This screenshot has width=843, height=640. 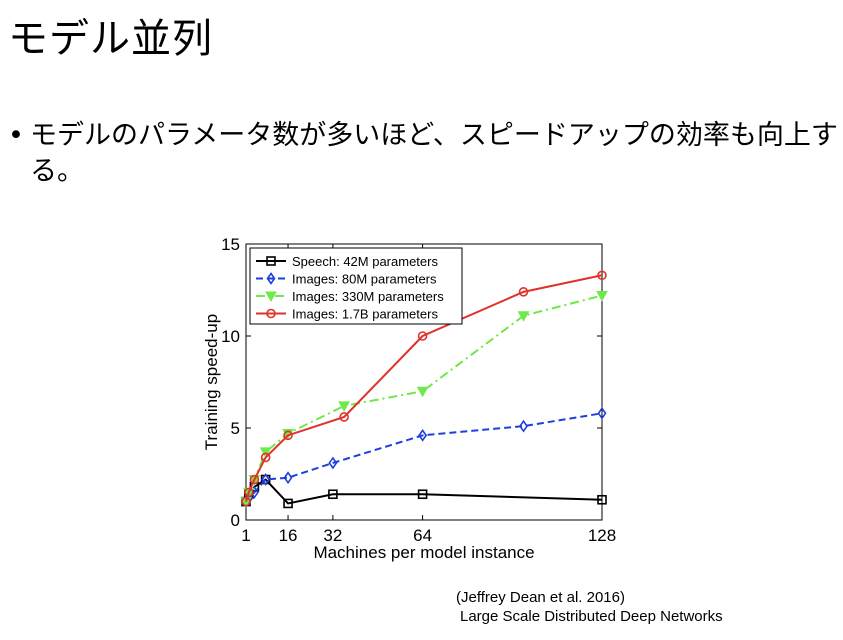 I want to click on x-tick-label: 64, so click(x=422, y=535).